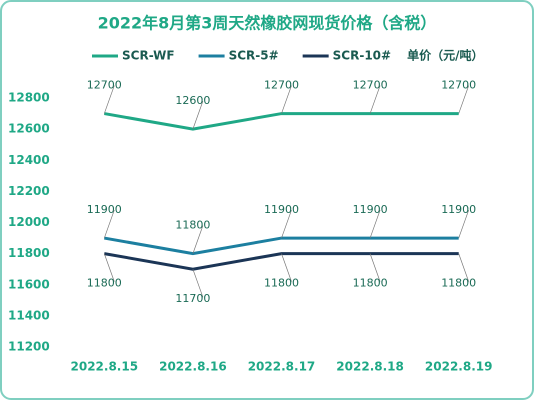  What do you see at coordinates (362, 56) in the screenshot?
I see `legend-label: SCR-10#` at bounding box center [362, 56].